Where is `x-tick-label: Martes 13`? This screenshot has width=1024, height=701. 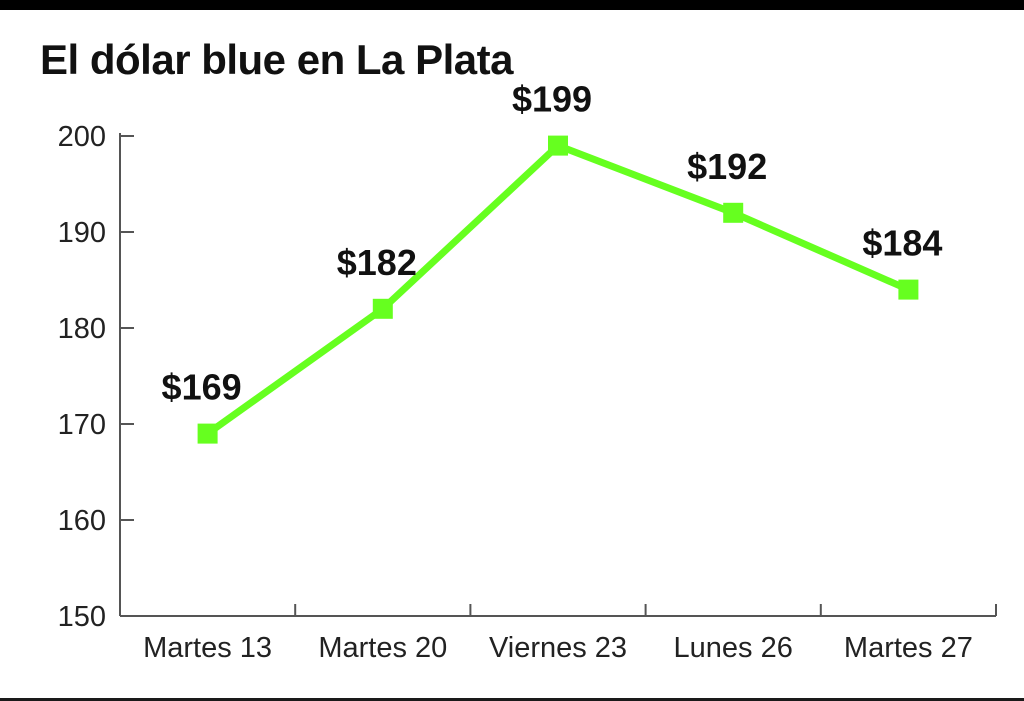 x-tick-label: Martes 13 is located at coordinates (207, 648).